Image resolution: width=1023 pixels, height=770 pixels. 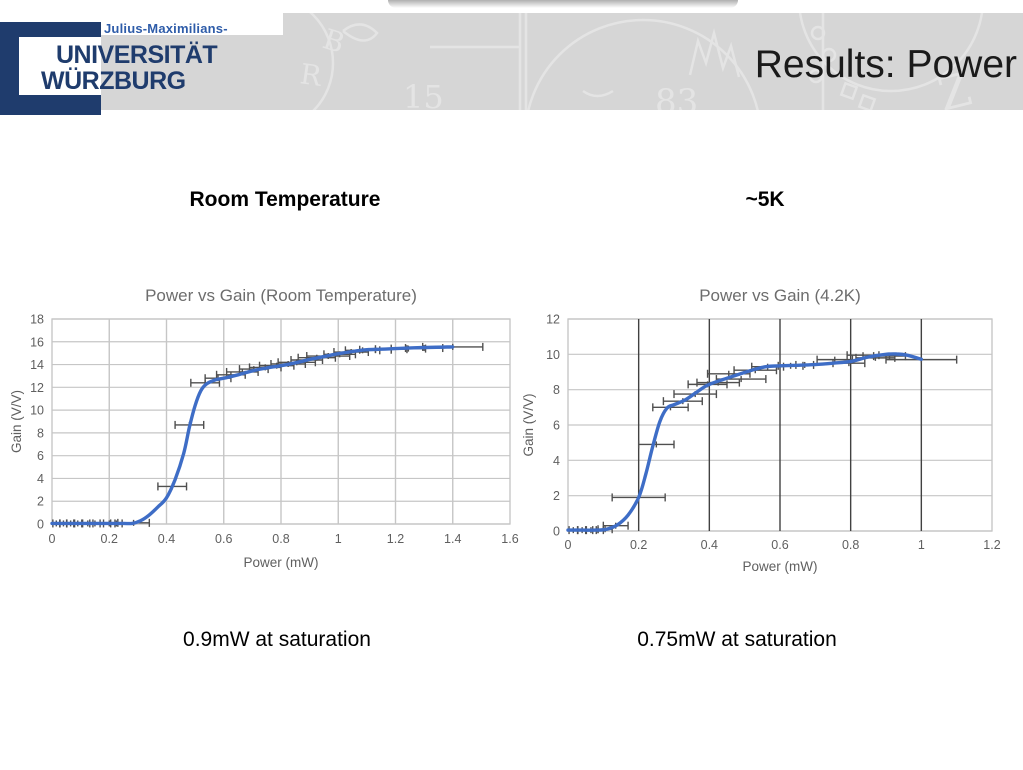 I want to click on logo-universitaet: UNIVERSITÄT, so click(x=137, y=55).